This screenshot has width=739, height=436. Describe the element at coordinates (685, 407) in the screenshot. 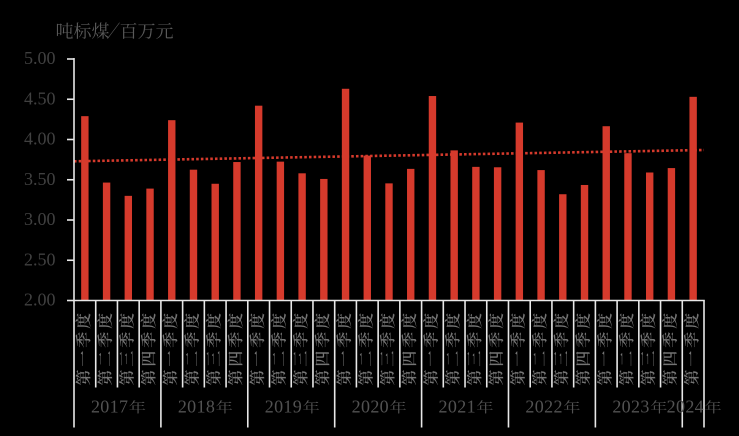

I see `svg-text: 2024` at that location.